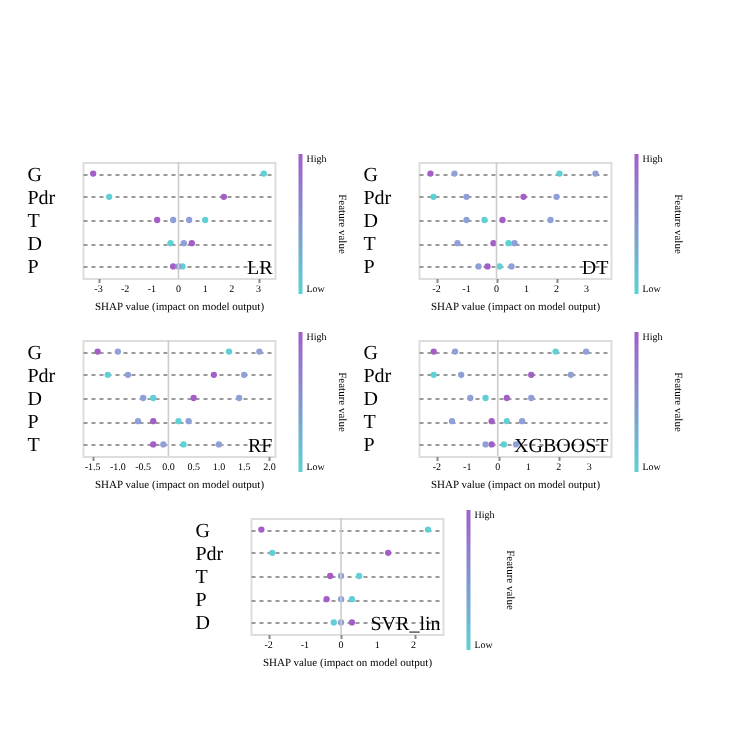  I want to click on text: XGBOOST, so click(561, 447).